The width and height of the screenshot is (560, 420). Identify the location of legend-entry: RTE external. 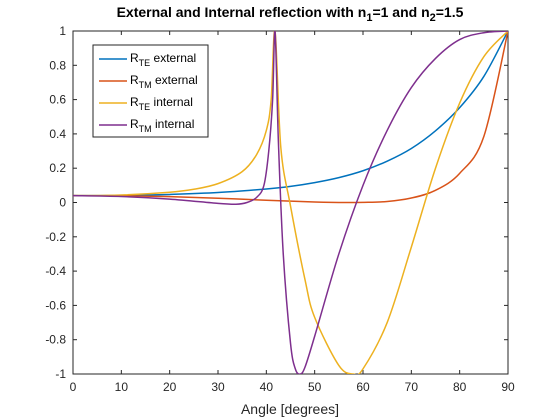
(163, 59).